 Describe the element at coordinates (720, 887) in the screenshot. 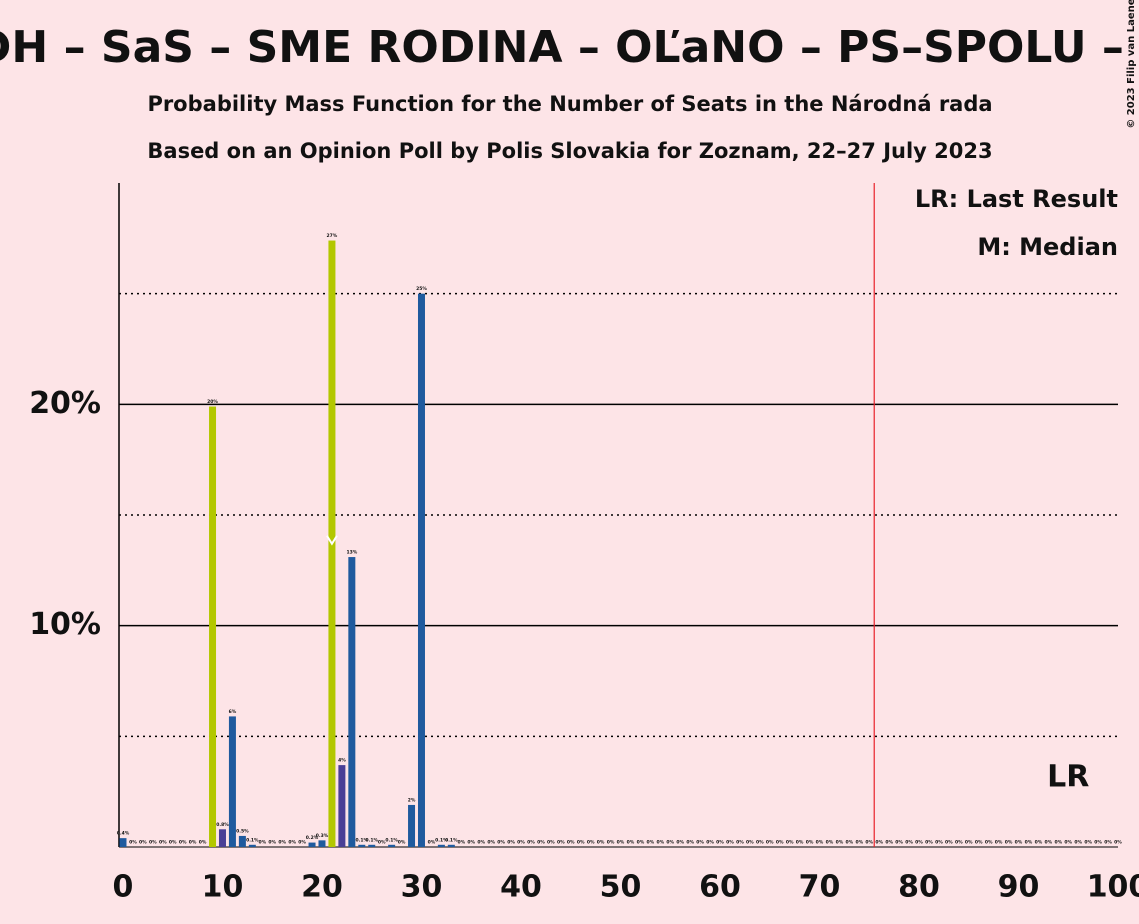

I see `x-tick-label: 60` at that location.